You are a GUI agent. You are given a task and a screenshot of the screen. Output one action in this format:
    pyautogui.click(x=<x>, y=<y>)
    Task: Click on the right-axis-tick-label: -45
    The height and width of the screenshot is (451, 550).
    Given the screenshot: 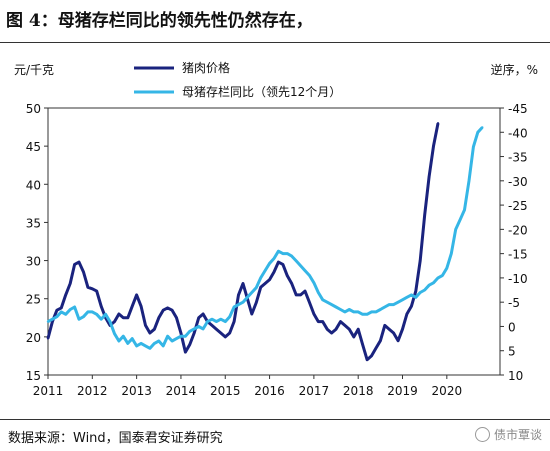 What is the action you would take?
    pyautogui.click(x=518, y=109)
    